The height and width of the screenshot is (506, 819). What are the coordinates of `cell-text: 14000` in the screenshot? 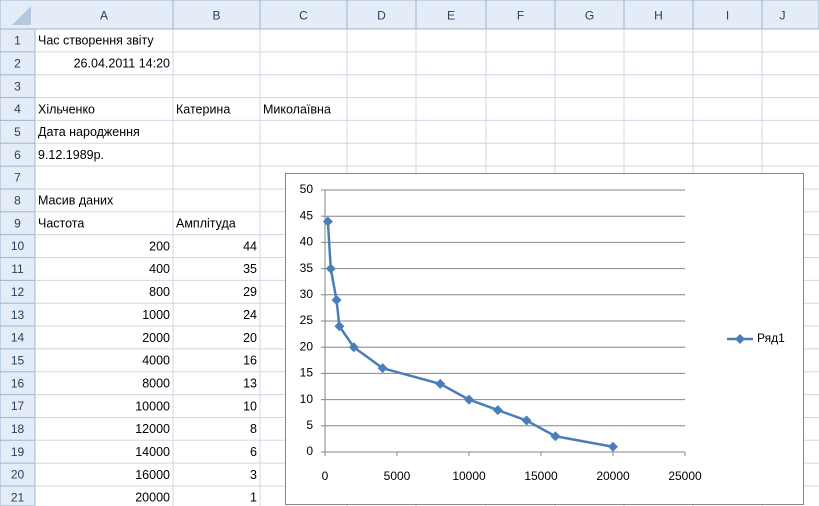 It's located at (152, 452).